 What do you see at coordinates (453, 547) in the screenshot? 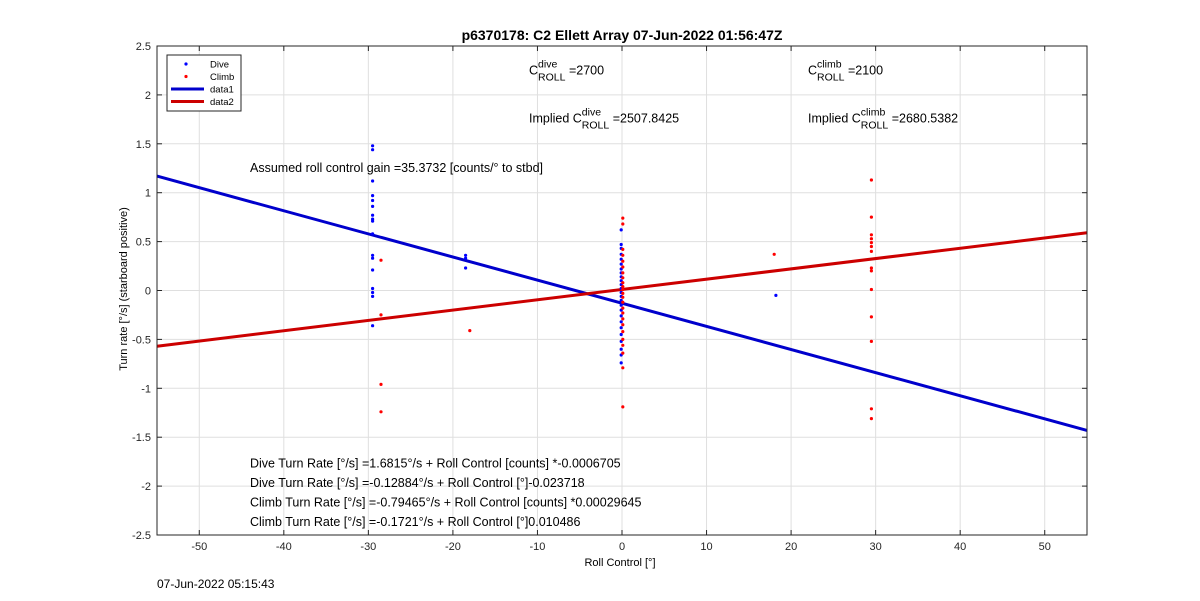
I see `x-tick-label: -20` at bounding box center [453, 547].